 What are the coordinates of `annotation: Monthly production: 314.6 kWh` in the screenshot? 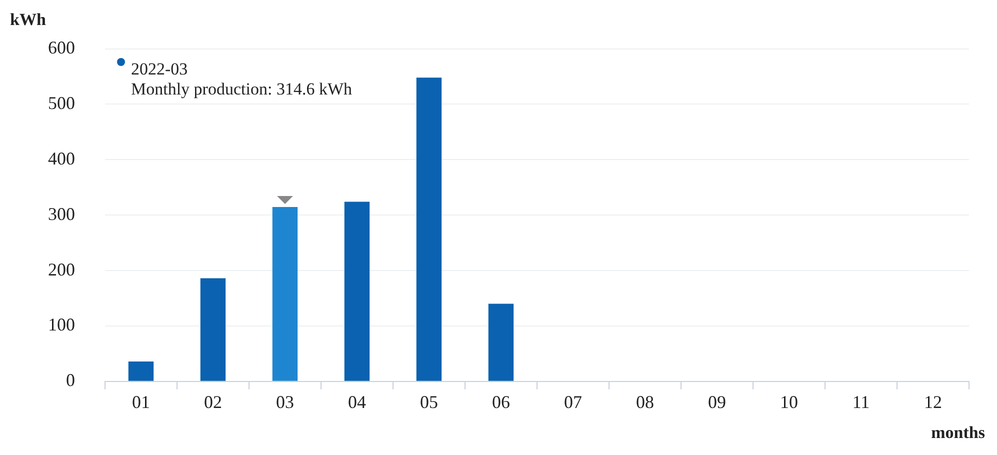 It's located at (241, 88).